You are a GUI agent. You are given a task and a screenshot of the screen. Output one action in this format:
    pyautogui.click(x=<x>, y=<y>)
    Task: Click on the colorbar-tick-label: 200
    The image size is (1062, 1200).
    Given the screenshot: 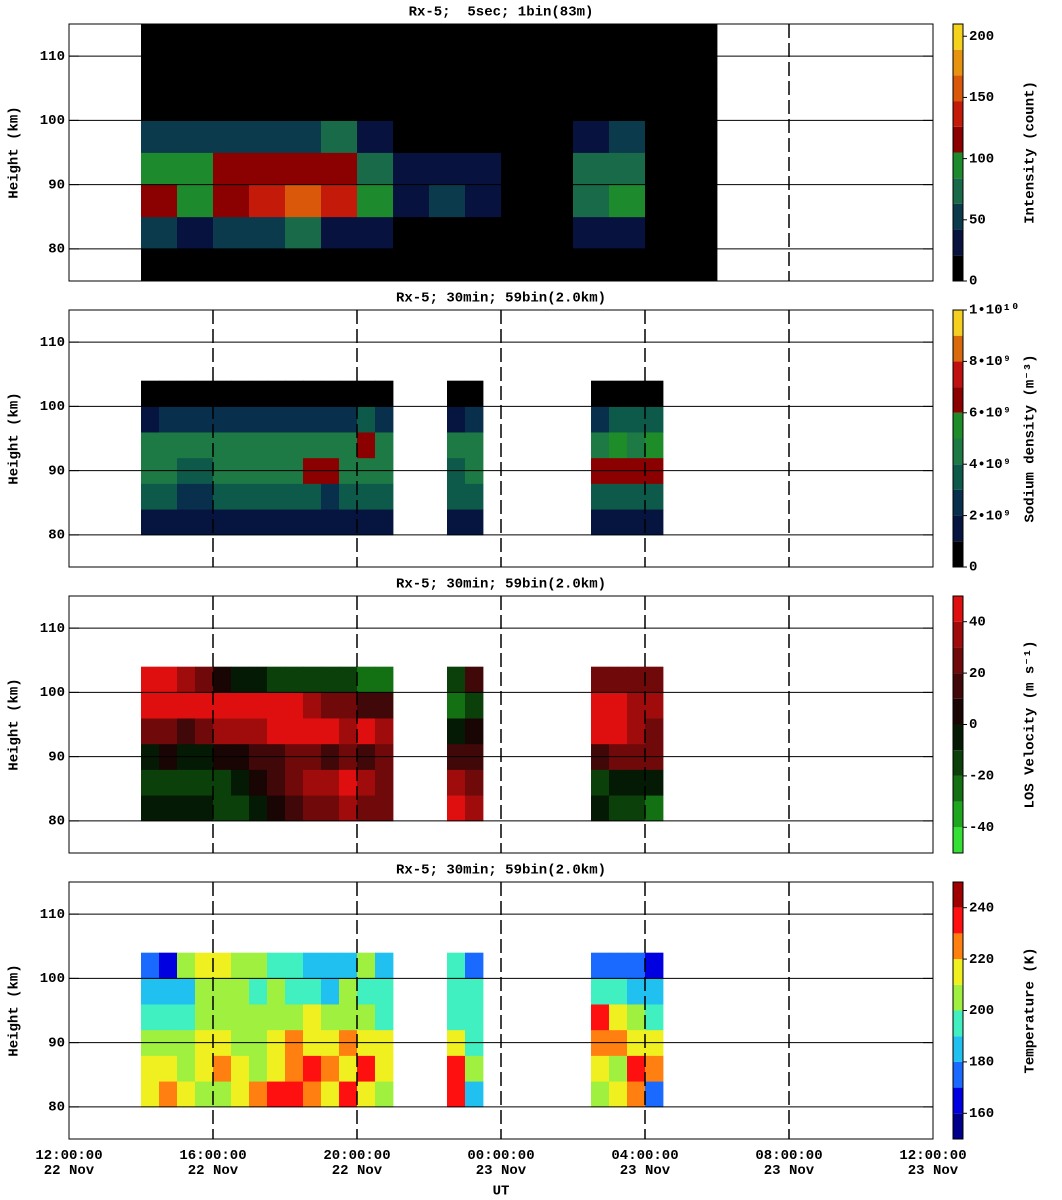 What is the action you would take?
    pyautogui.click(x=981, y=1011)
    